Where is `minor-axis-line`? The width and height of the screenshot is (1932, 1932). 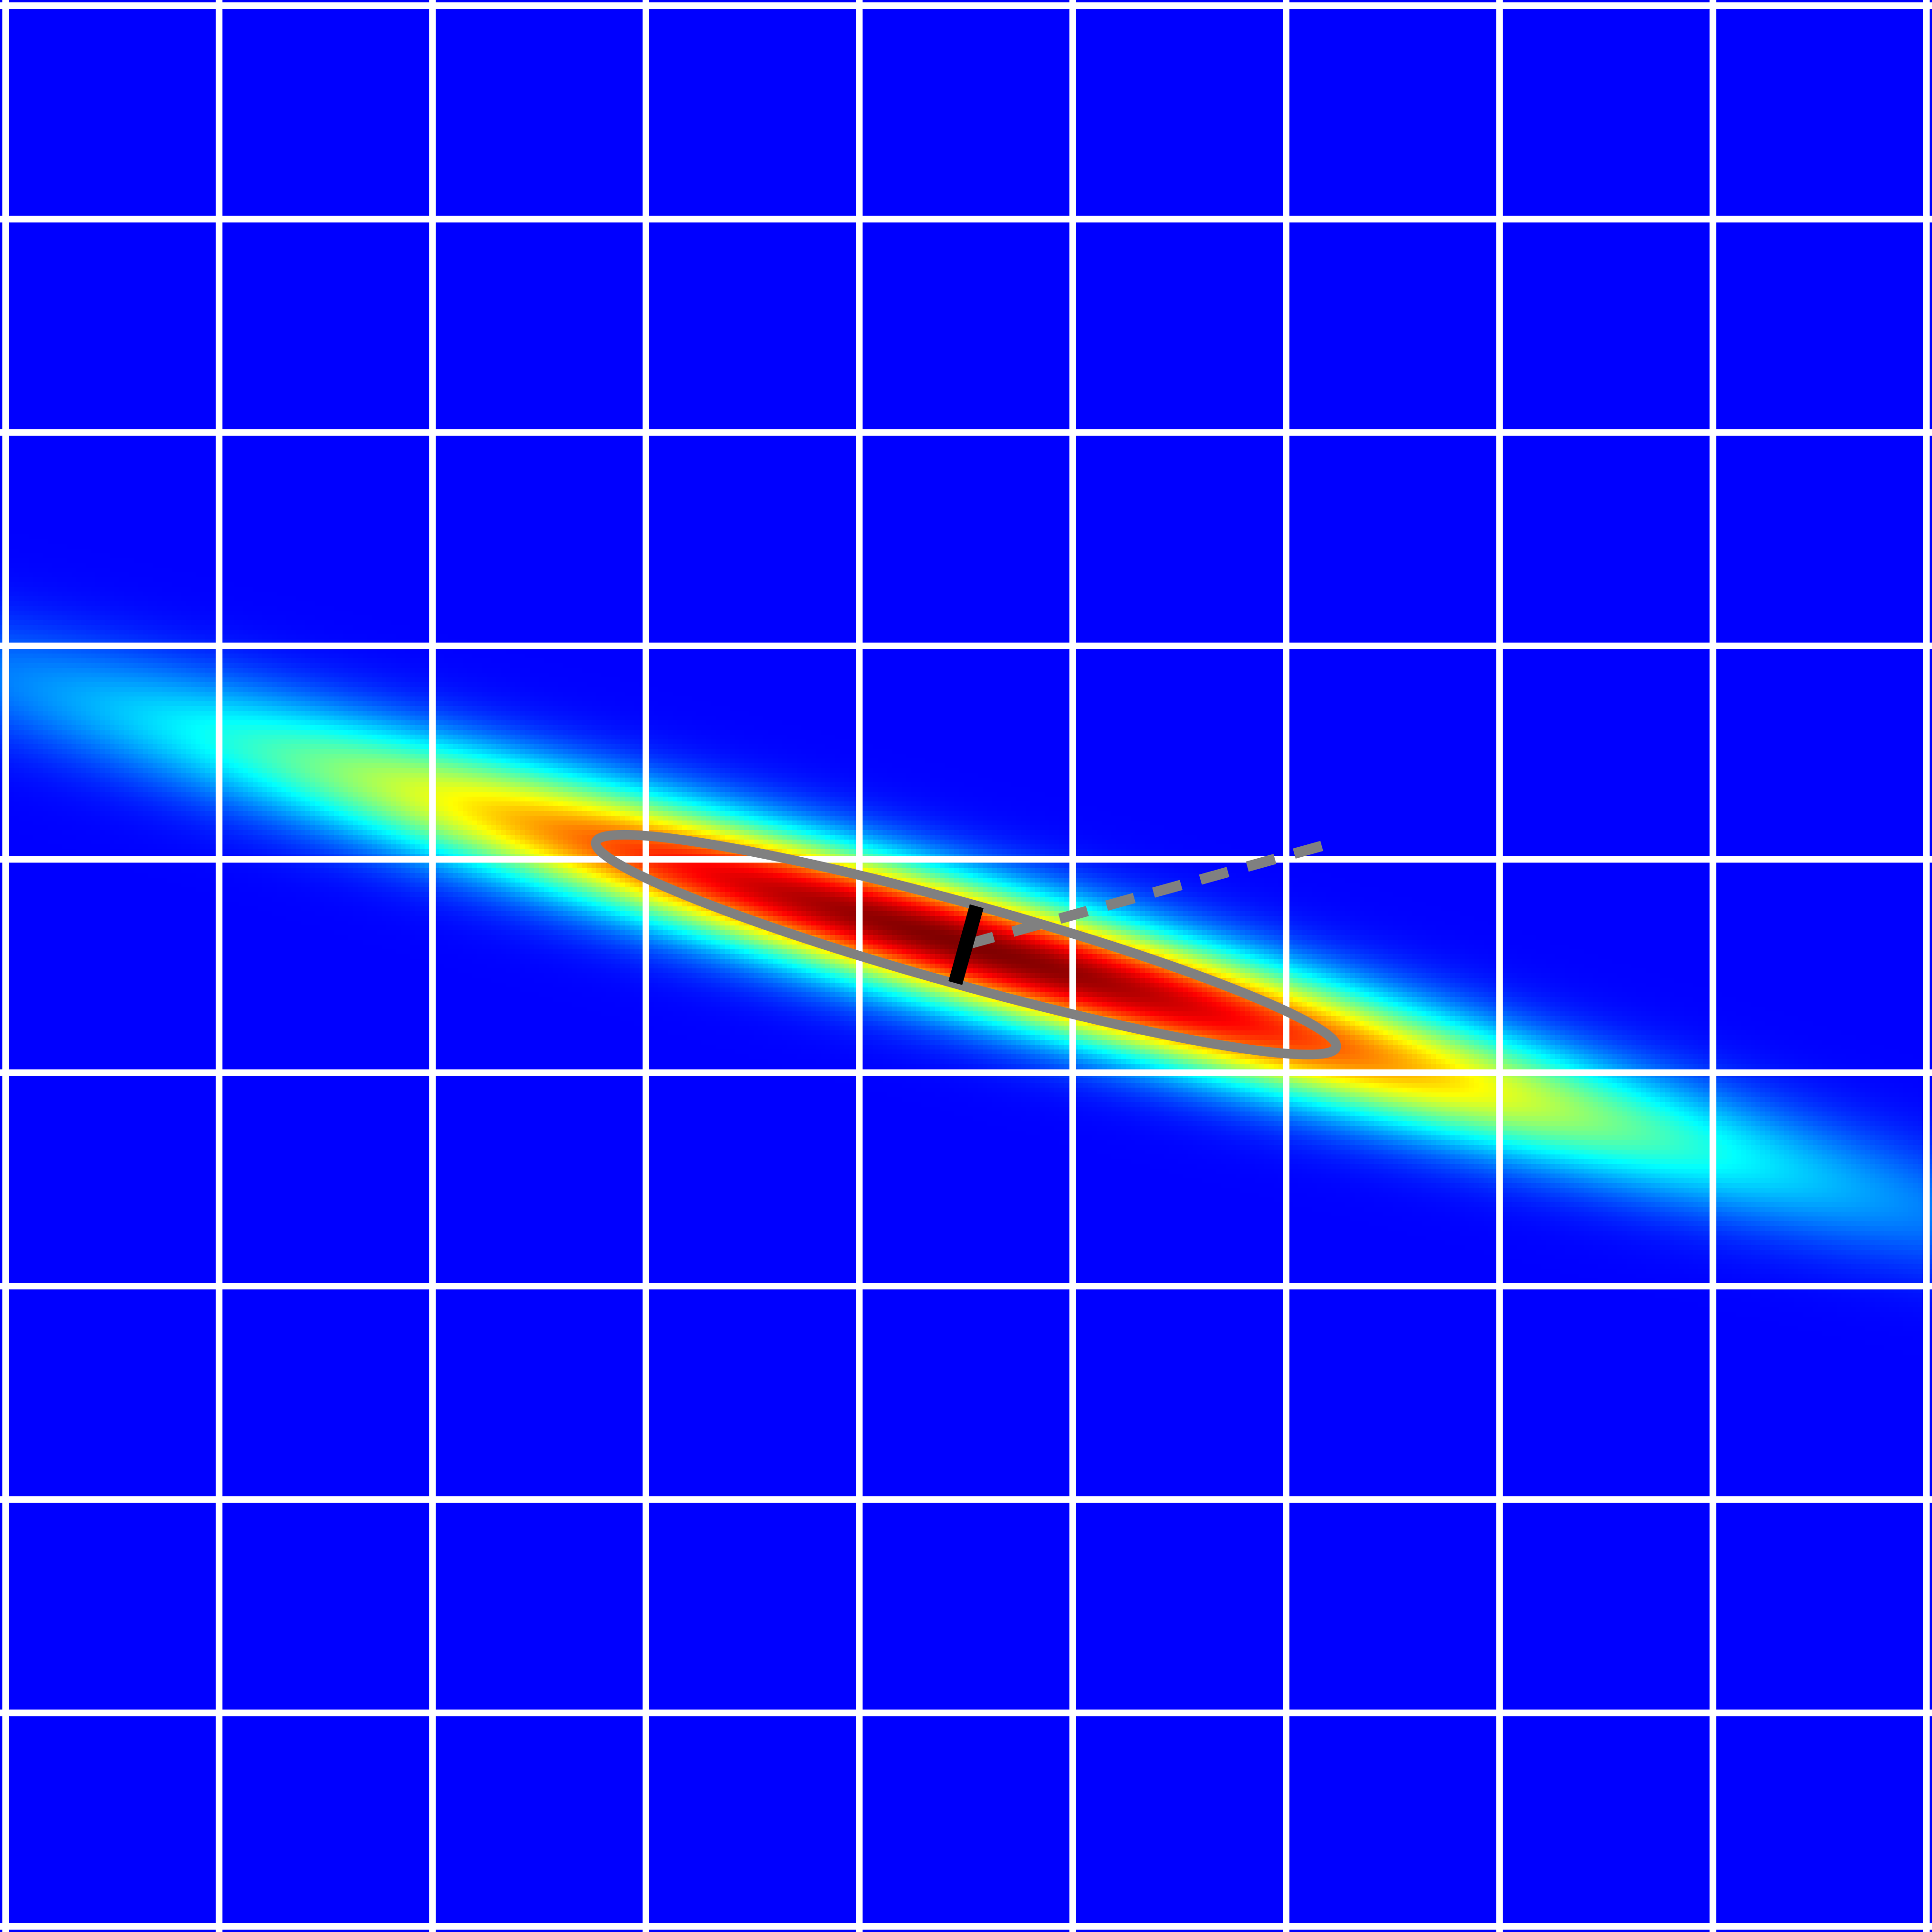 minor-axis-line is located at coordinates (966, 944).